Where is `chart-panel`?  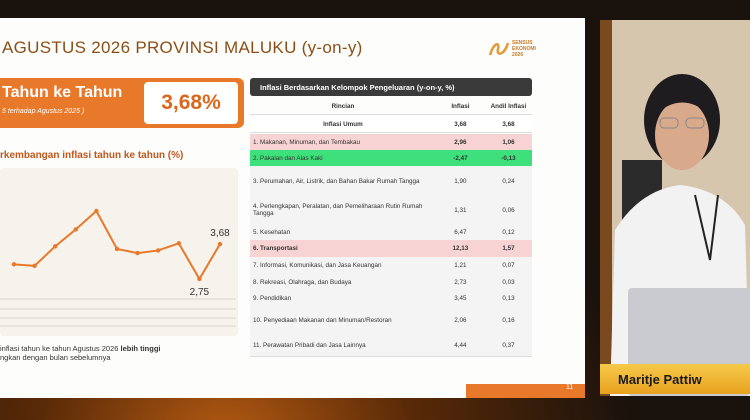 chart-panel is located at coordinates (119, 252).